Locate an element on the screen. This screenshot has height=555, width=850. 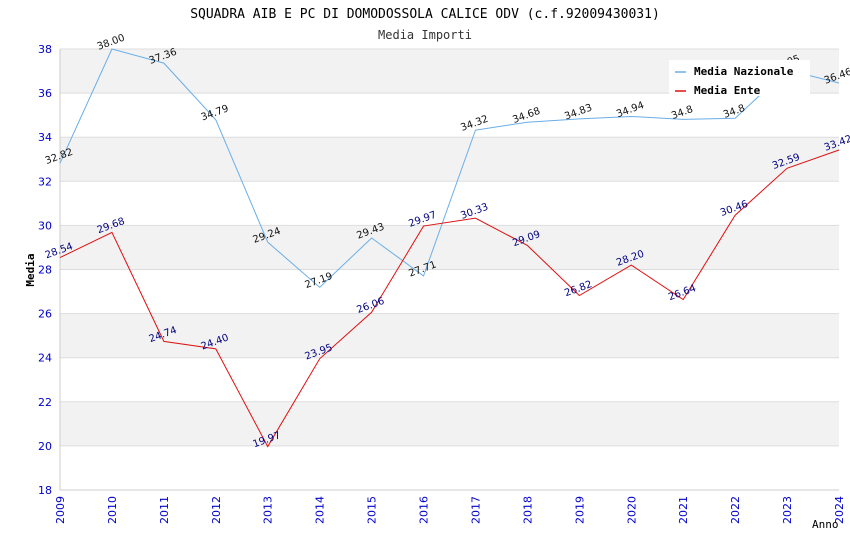
data-label-nazionale: 34.32 is located at coordinates (474, 124).